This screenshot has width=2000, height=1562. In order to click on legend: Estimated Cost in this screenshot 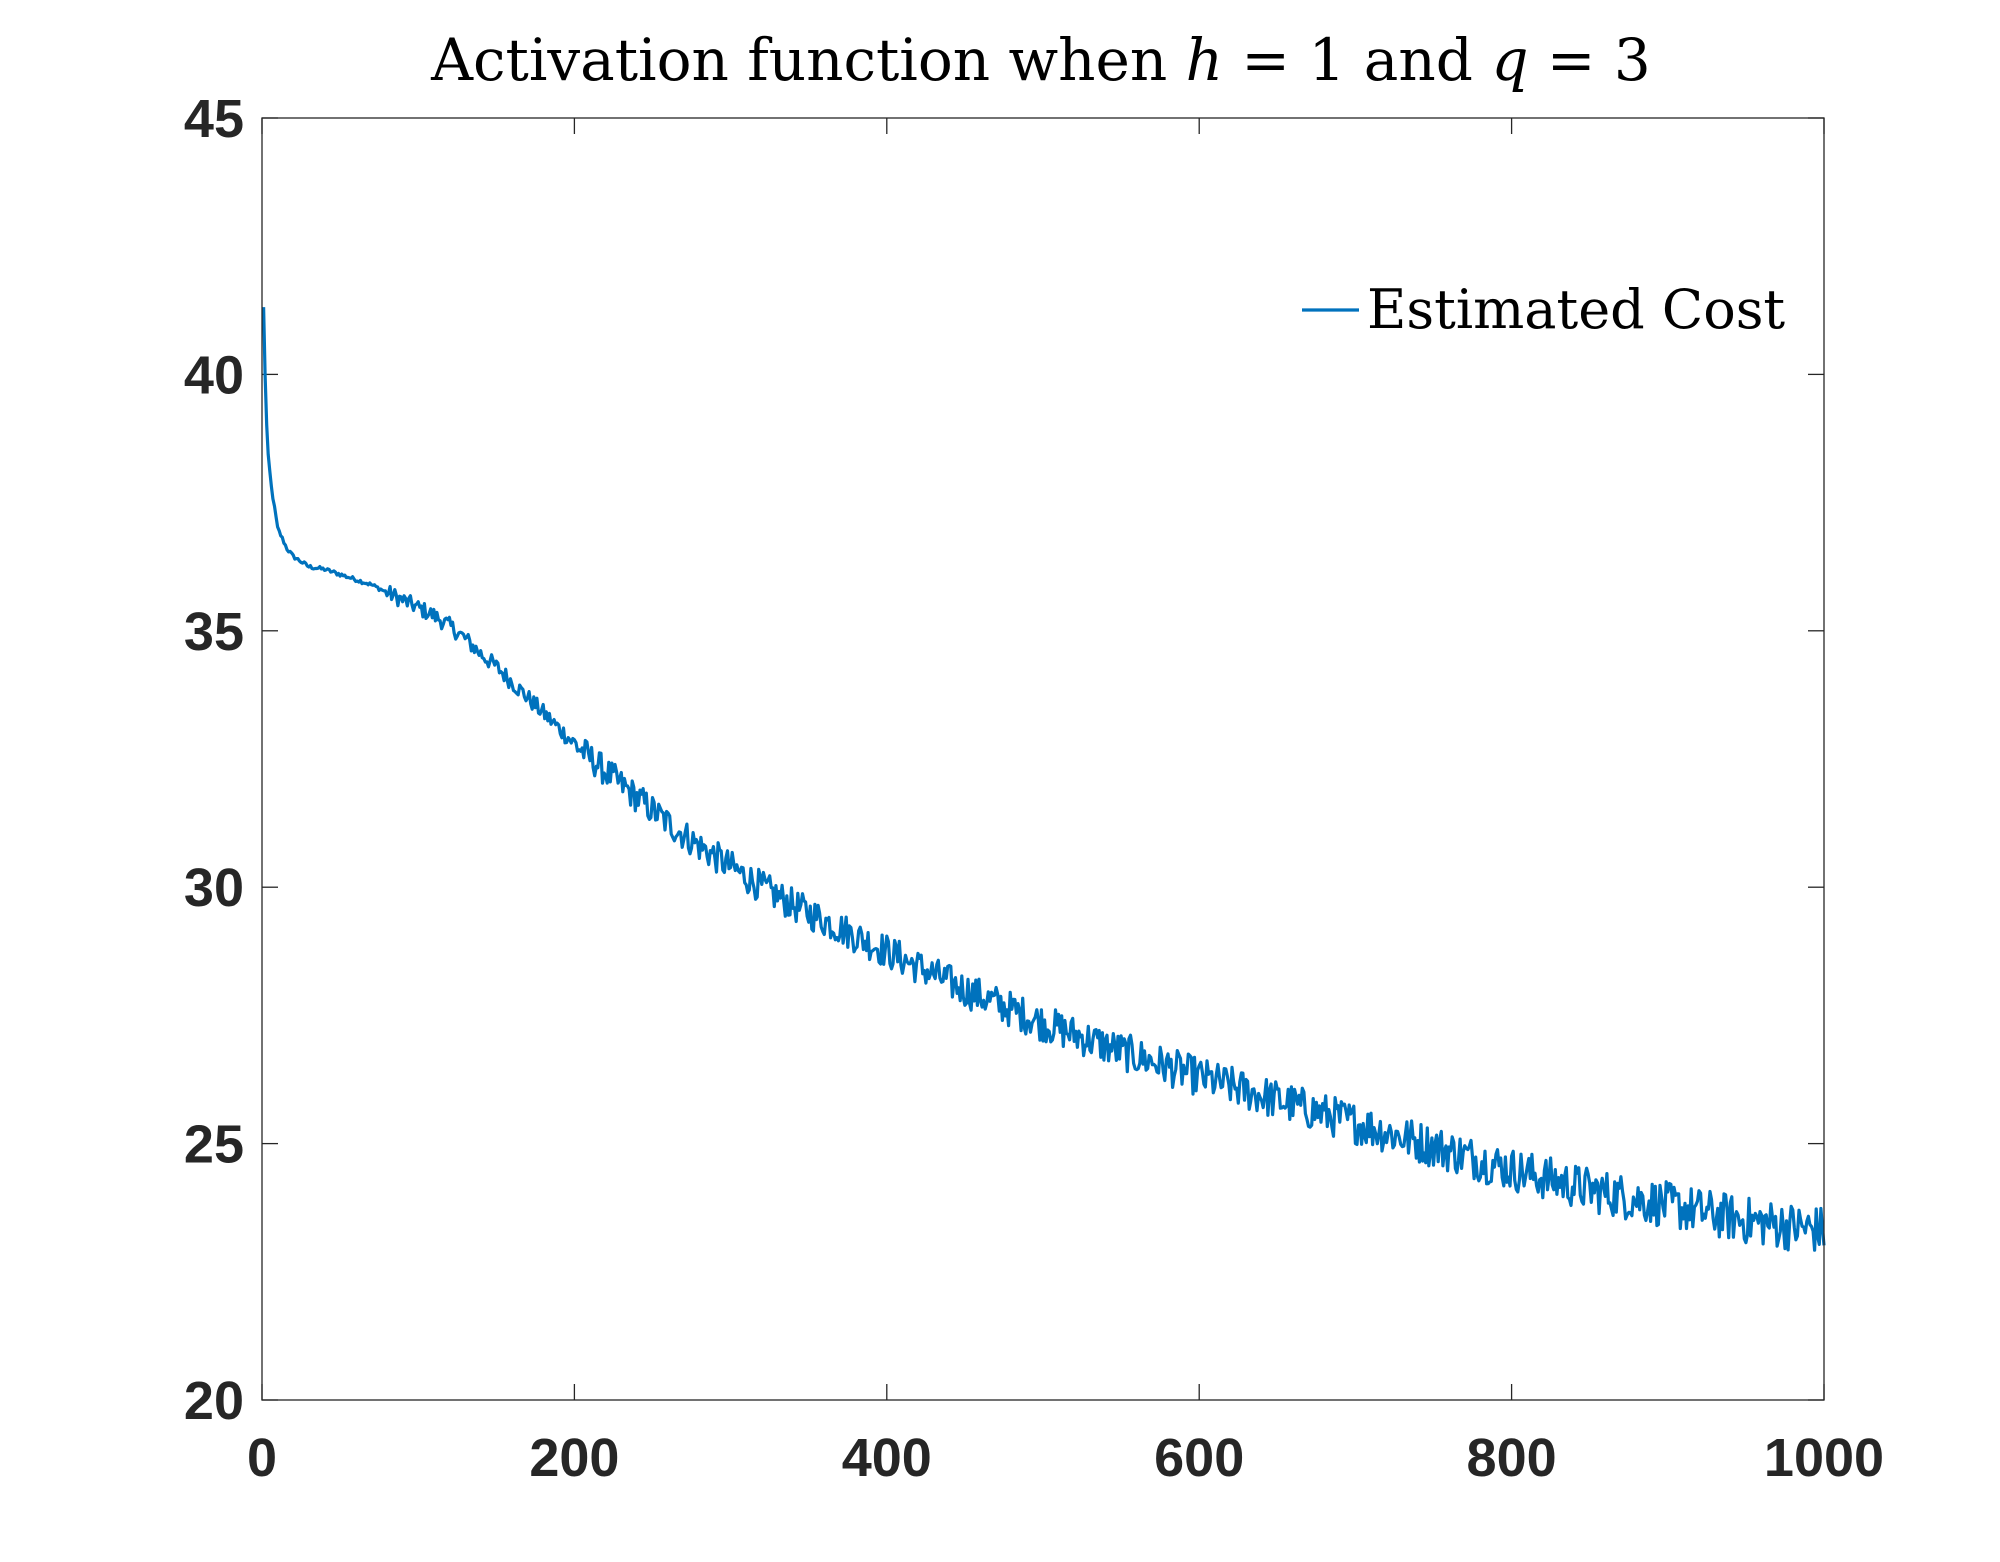, I will do `click(1543, 309)`.